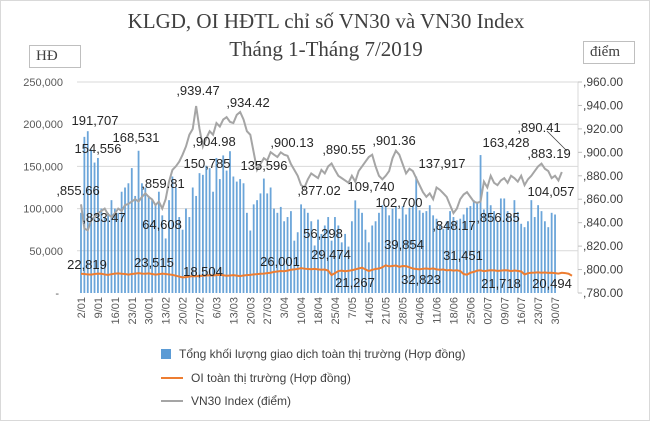 The image size is (650, 421). I want to click on x-tick-label: 02/07, so click(488, 311).